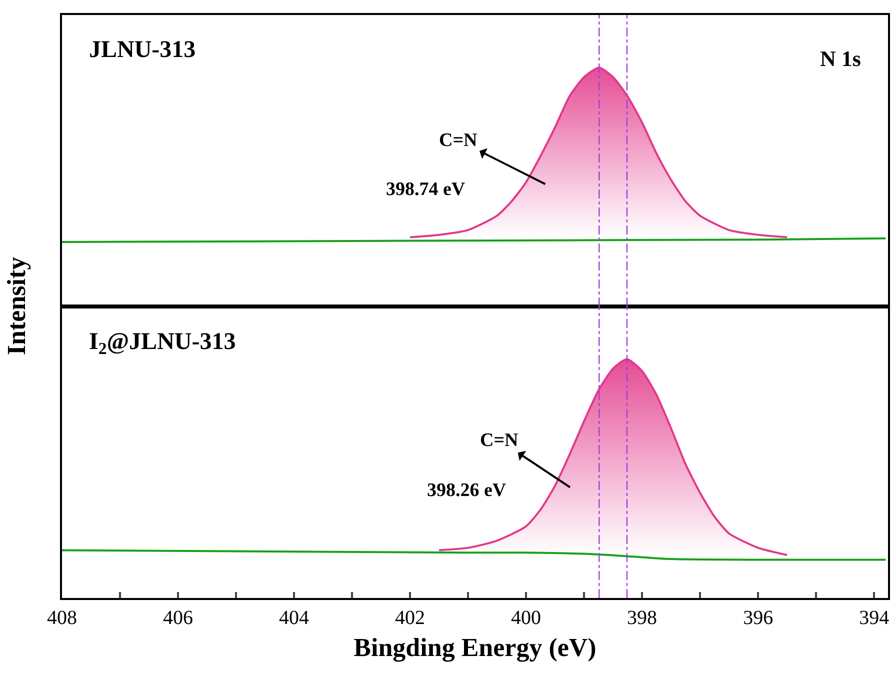 This screenshot has width=892, height=696. I want to click on x-tick-label: 398, so click(642, 618).